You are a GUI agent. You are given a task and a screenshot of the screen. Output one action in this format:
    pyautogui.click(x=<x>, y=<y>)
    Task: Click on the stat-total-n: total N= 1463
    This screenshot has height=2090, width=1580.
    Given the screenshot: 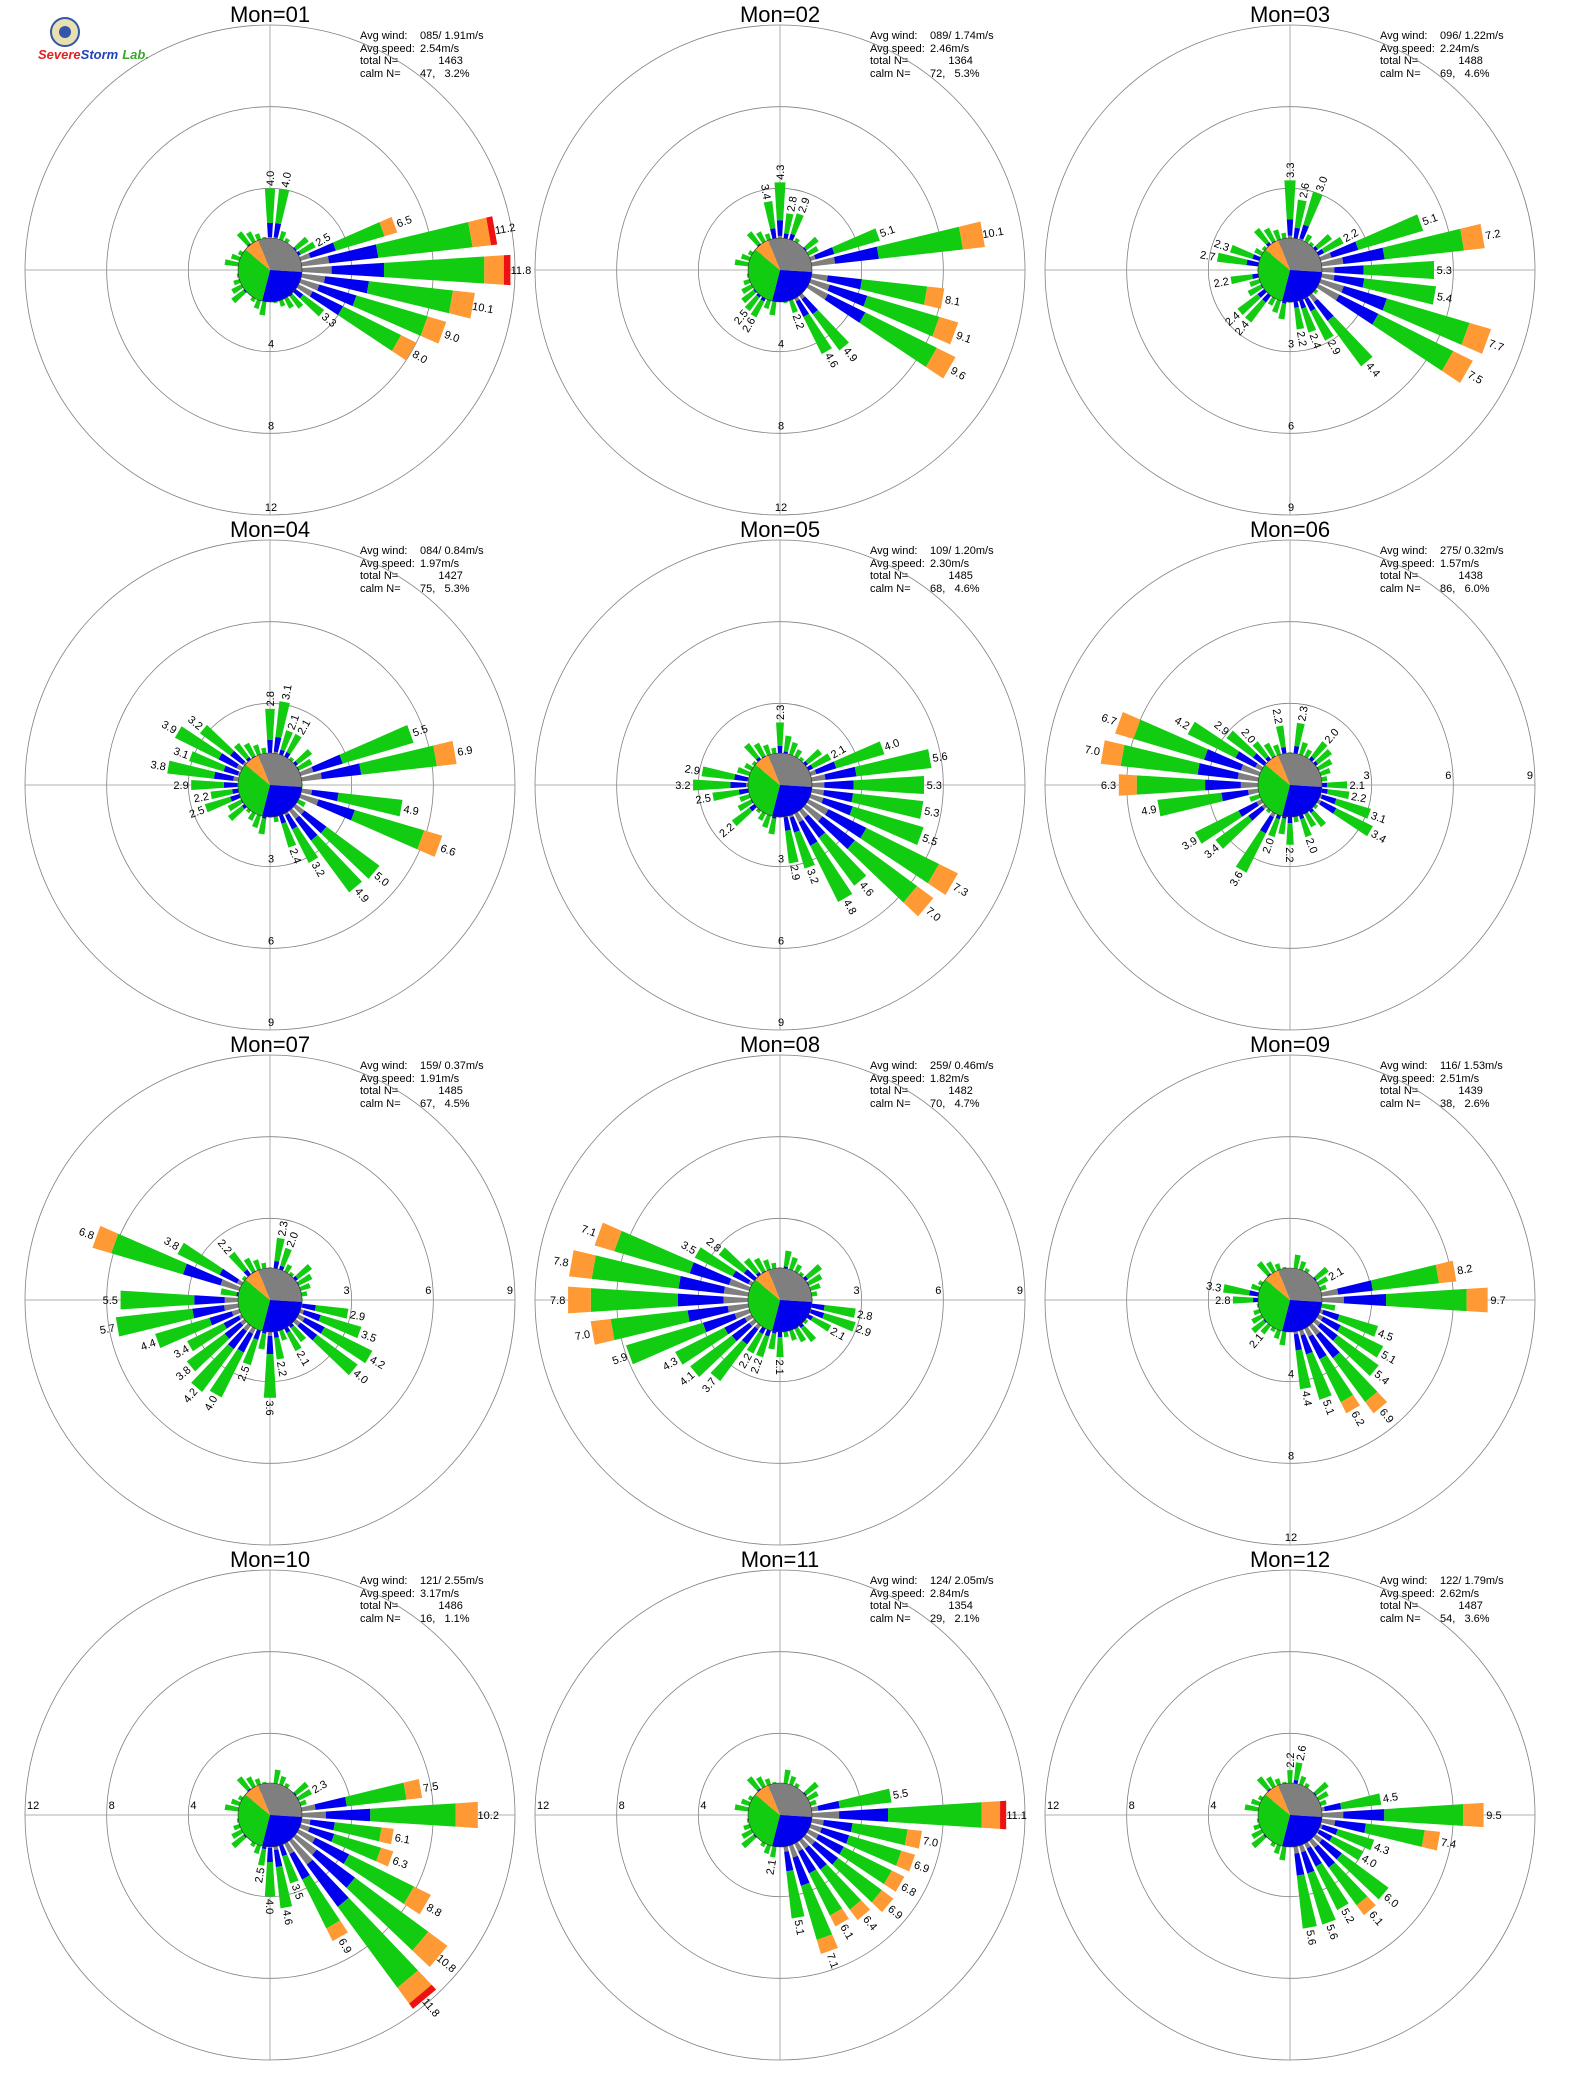 What is the action you would take?
    pyautogui.click(x=422, y=61)
    